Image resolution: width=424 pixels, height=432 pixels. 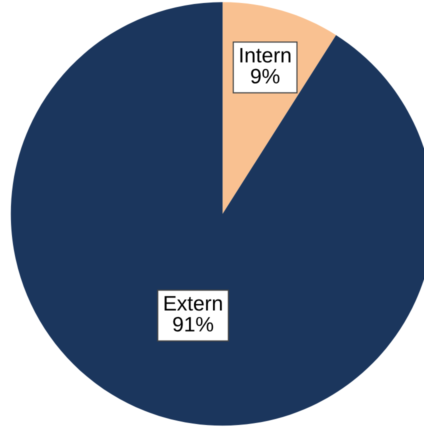 I want to click on slice-label: Extern, so click(x=193, y=303).